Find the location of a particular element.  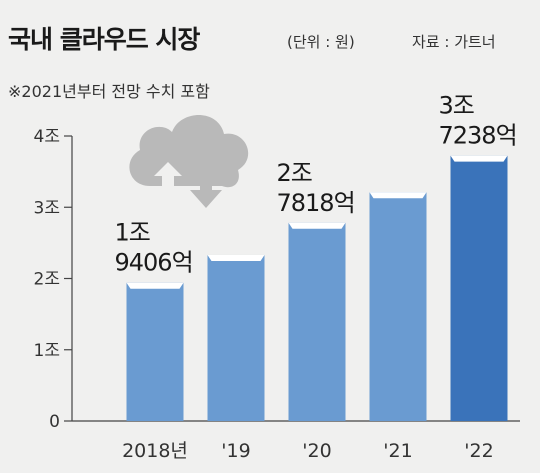

forecast-note: ※2021년부터 전망 수치 포함 is located at coordinates (109, 91).